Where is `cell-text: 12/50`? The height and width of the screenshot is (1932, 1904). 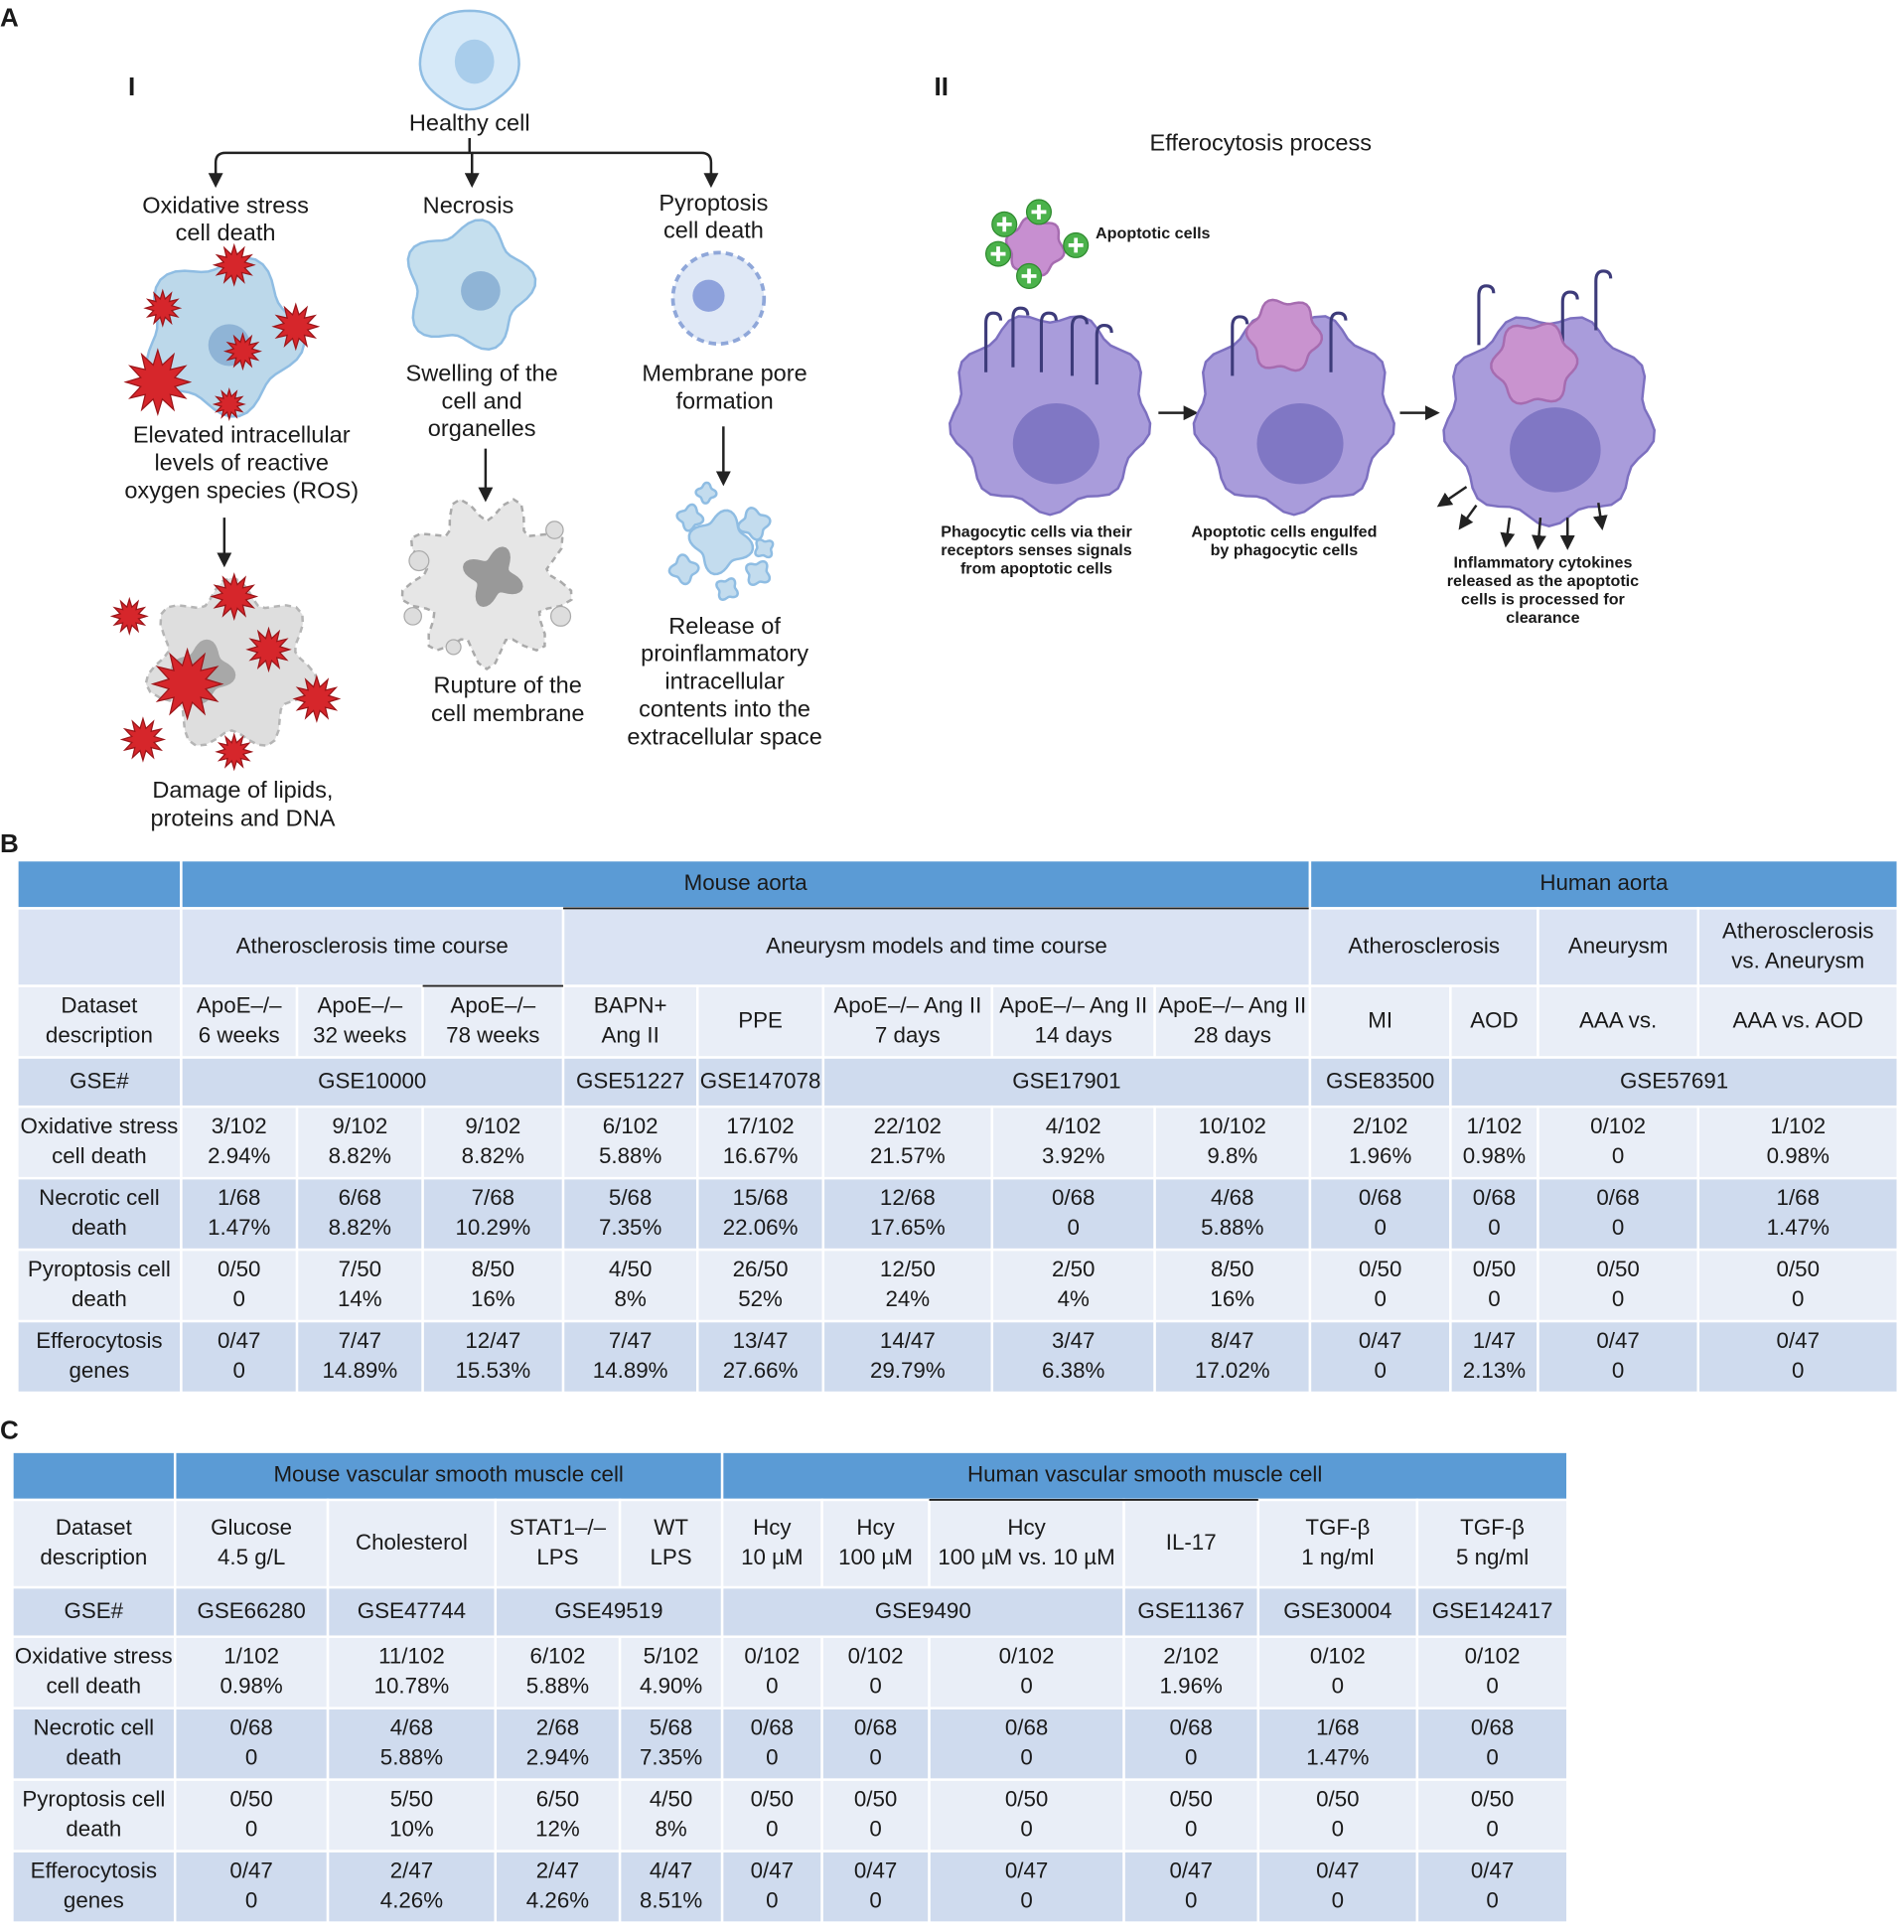 cell-text: 12/50 is located at coordinates (908, 1269).